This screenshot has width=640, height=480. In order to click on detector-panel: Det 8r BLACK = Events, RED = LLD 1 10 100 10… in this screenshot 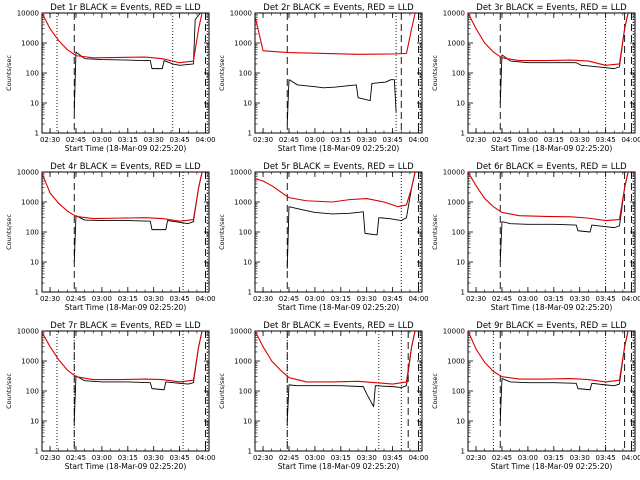, I will do `click(323, 396)`.